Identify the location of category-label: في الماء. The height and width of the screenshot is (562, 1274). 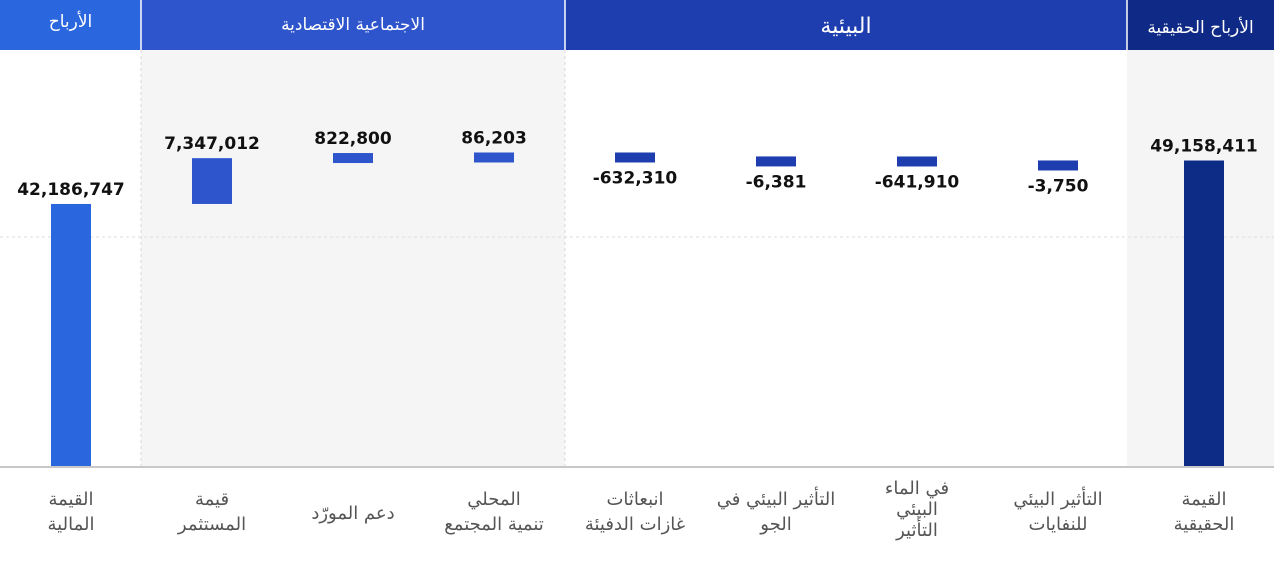
(917, 488).